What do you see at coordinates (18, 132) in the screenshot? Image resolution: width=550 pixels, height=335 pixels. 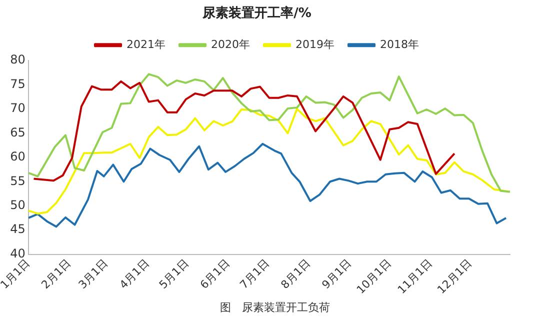 I see `y-tick-label: 65` at bounding box center [18, 132].